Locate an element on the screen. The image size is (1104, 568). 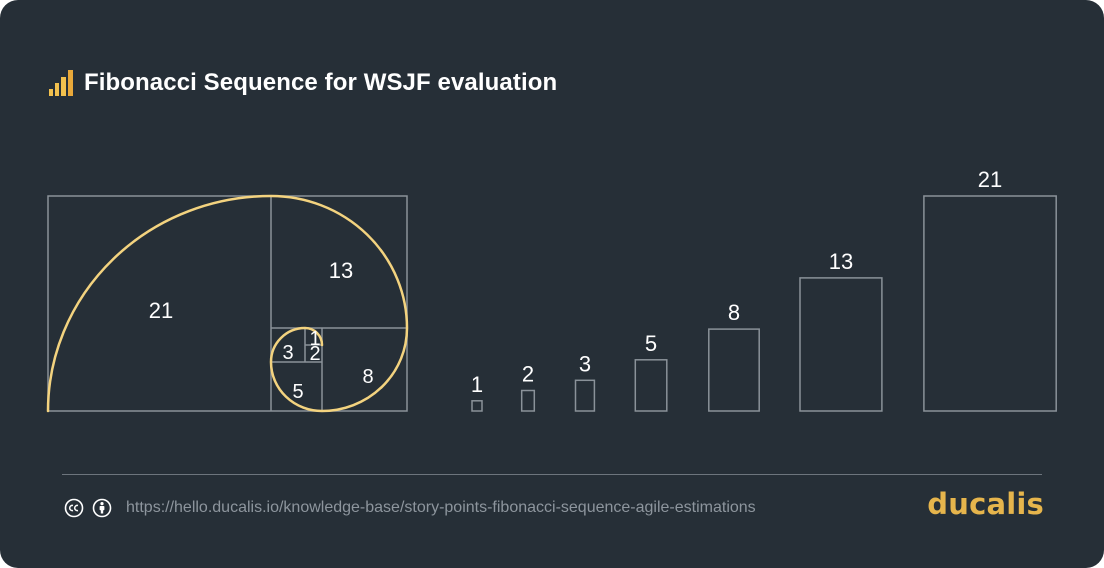
page-title: Fibonacci Sequence for WSJF evaluation is located at coordinates (321, 82).